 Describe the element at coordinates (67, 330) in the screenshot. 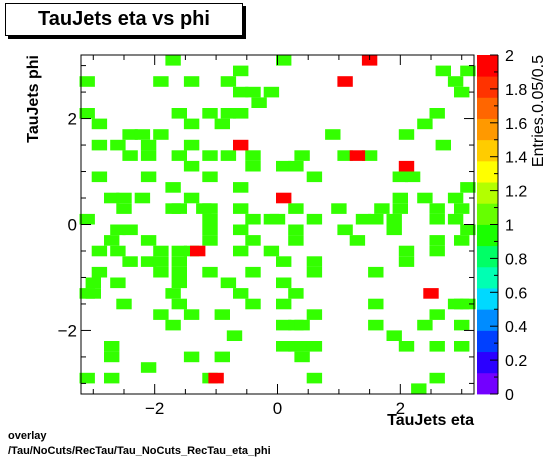

I see `y-tick-label: −2` at that location.